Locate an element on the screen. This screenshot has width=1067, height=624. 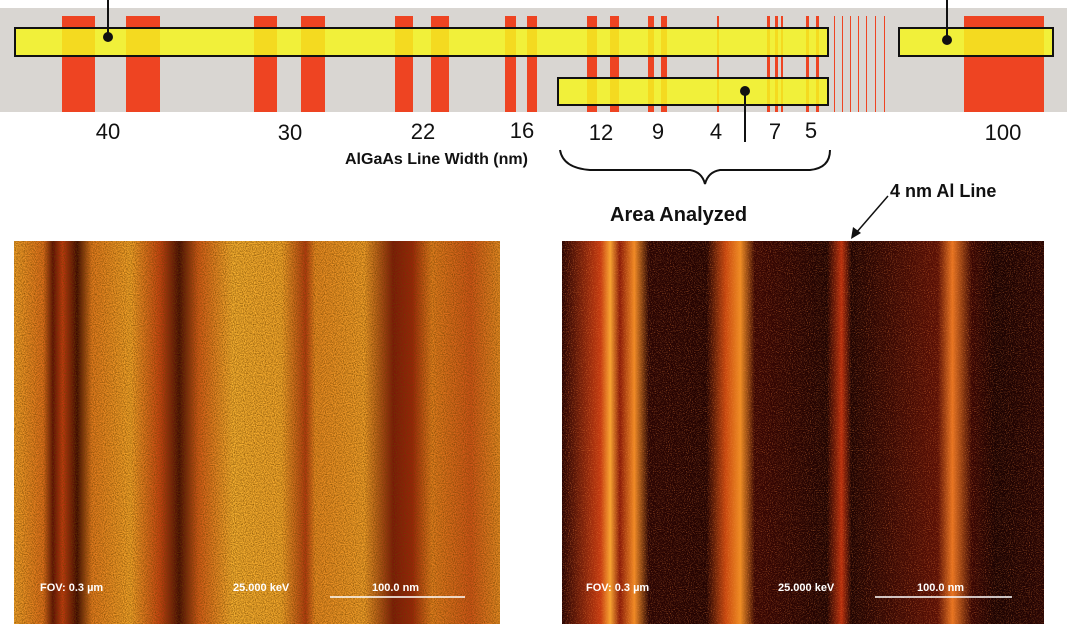
al-line-label: 4 nm Al Line is located at coordinates (943, 191).